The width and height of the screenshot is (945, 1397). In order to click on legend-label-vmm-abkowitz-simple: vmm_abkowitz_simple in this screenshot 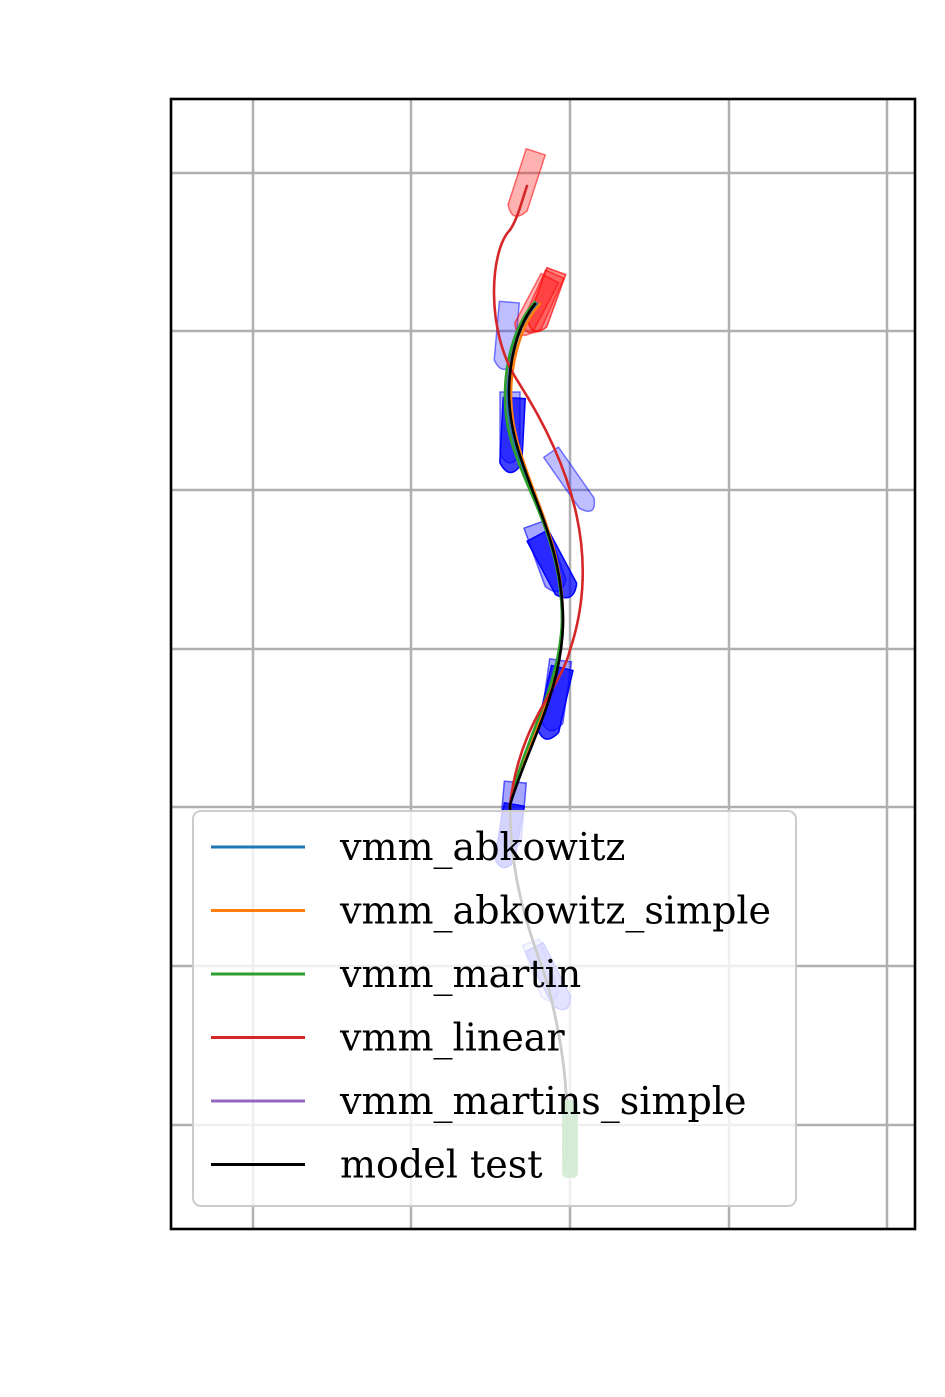, I will do `click(555, 911)`.